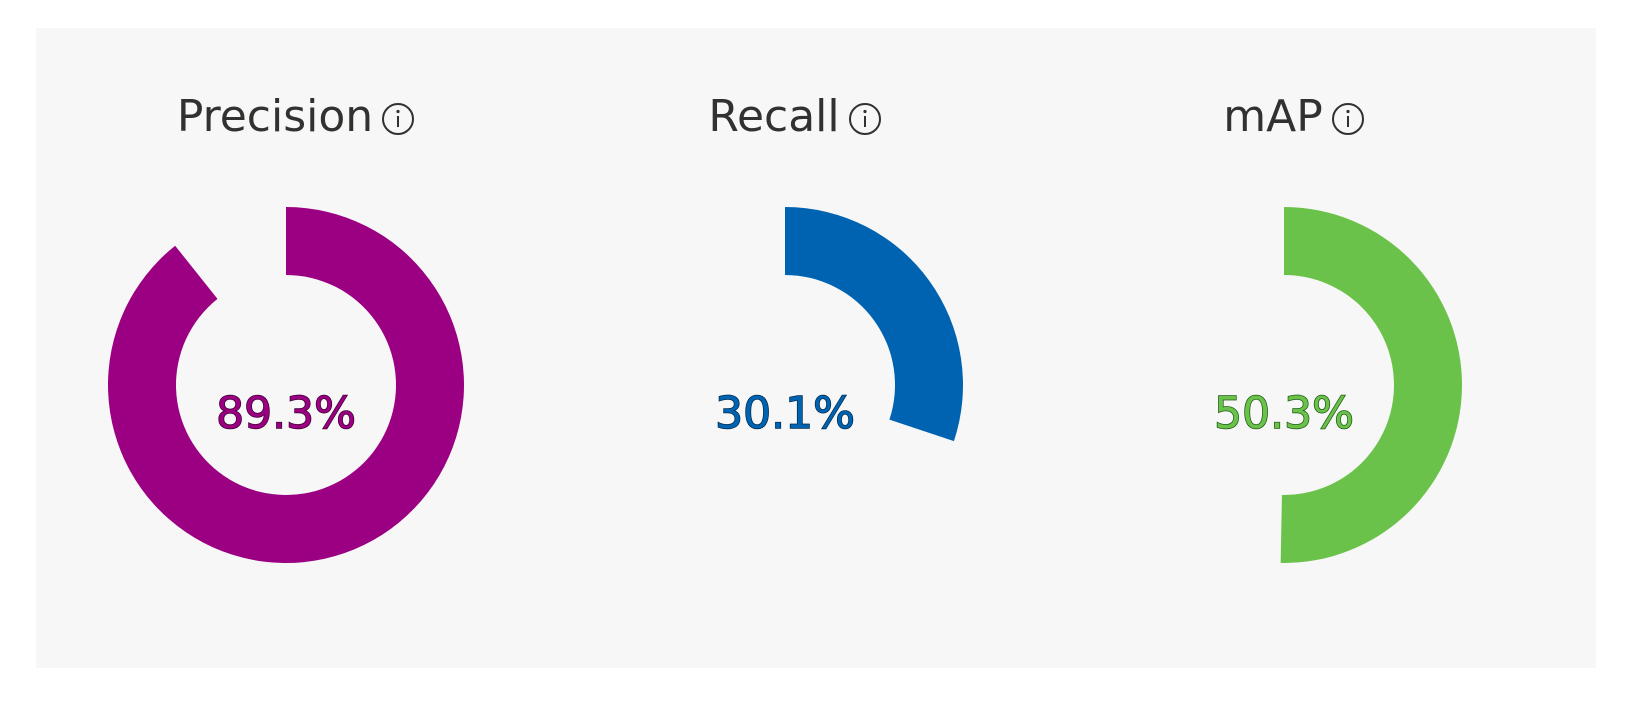 This screenshot has height=706, width=1634. I want to click on donut-chart-precision: 89.3%, so click(286, 385).